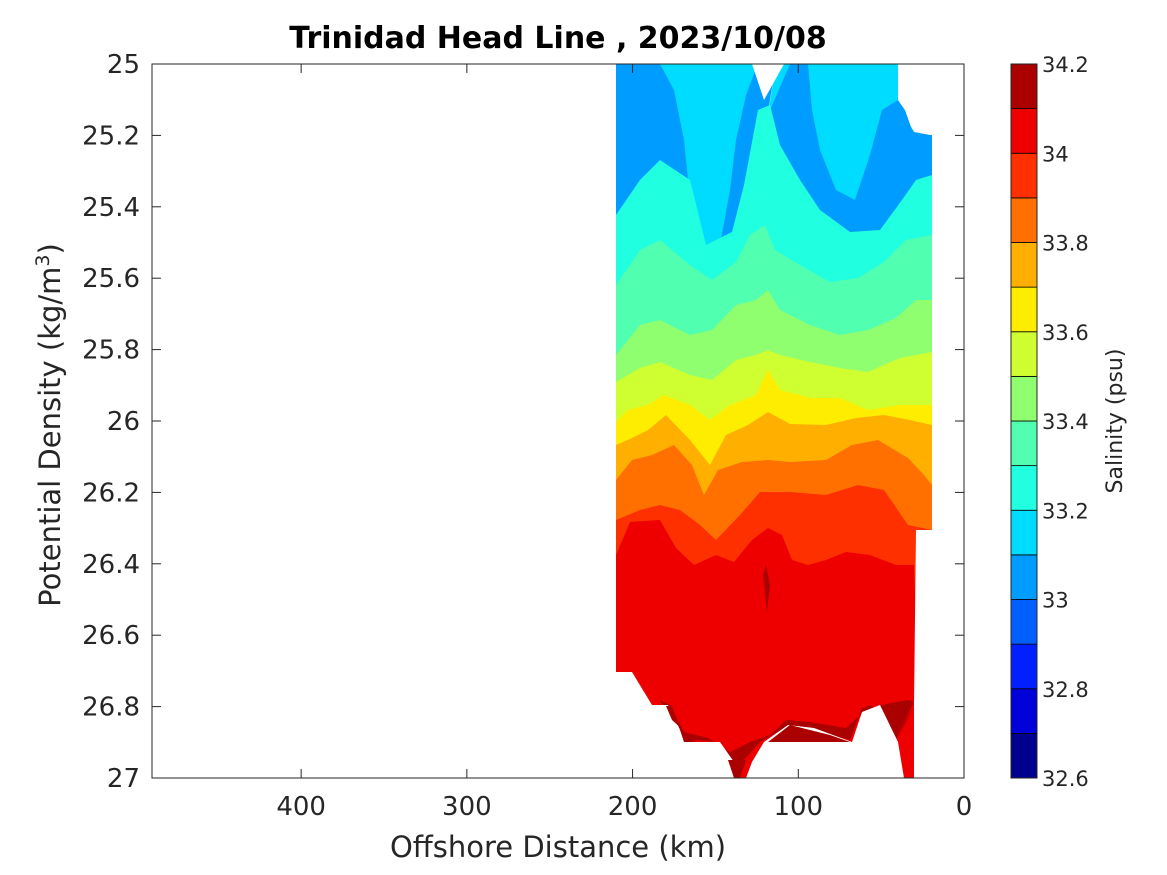 This screenshot has height=875, width=1167. Describe the element at coordinates (633, 807) in the screenshot. I see `x-tick-label: 200` at that location.